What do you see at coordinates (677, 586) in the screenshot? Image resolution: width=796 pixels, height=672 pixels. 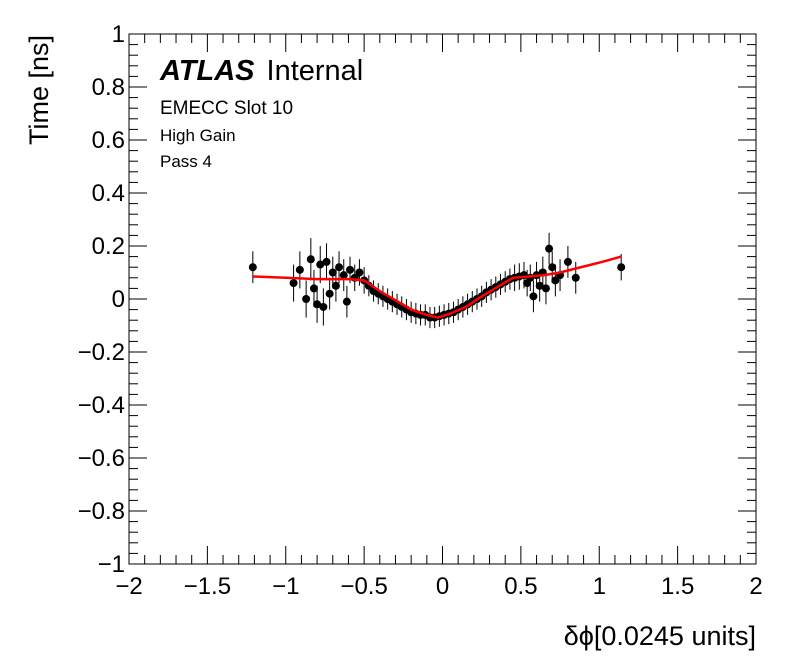 I see `x-tick-label: 1.5` at bounding box center [677, 586].